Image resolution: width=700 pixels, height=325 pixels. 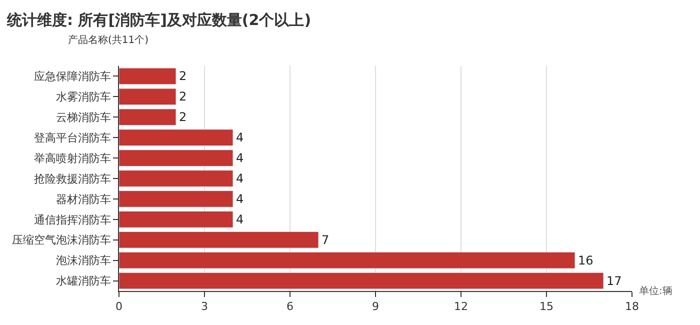 What do you see at coordinates (72, 219) in the screenshot?
I see `y-tick-label: 通信指挥消防车` at bounding box center [72, 219].